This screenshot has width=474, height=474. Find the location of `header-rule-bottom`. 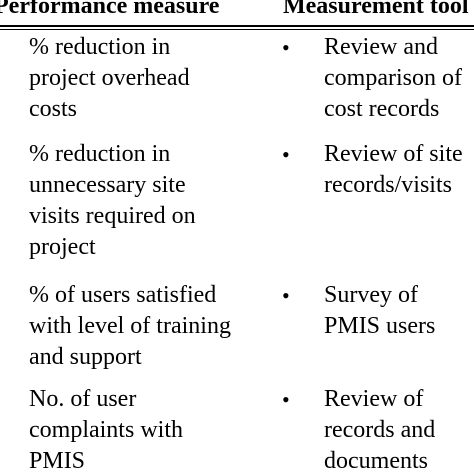

header-rule-bottom is located at coordinates (237, 29).